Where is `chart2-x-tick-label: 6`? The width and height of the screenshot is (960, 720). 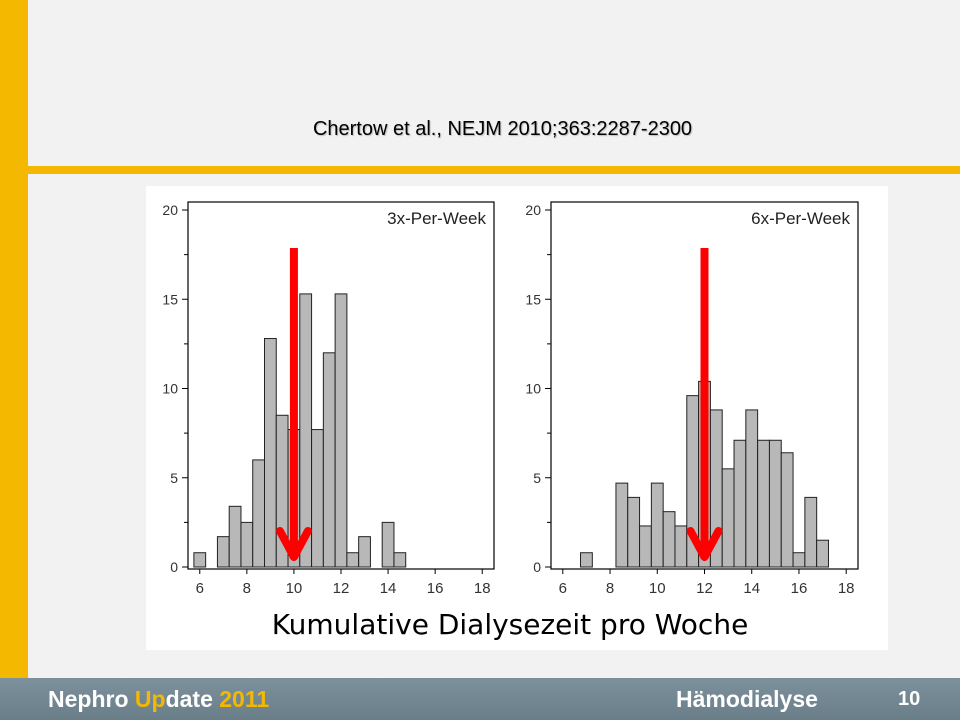 chart2-x-tick-label: 6 is located at coordinates (563, 588).